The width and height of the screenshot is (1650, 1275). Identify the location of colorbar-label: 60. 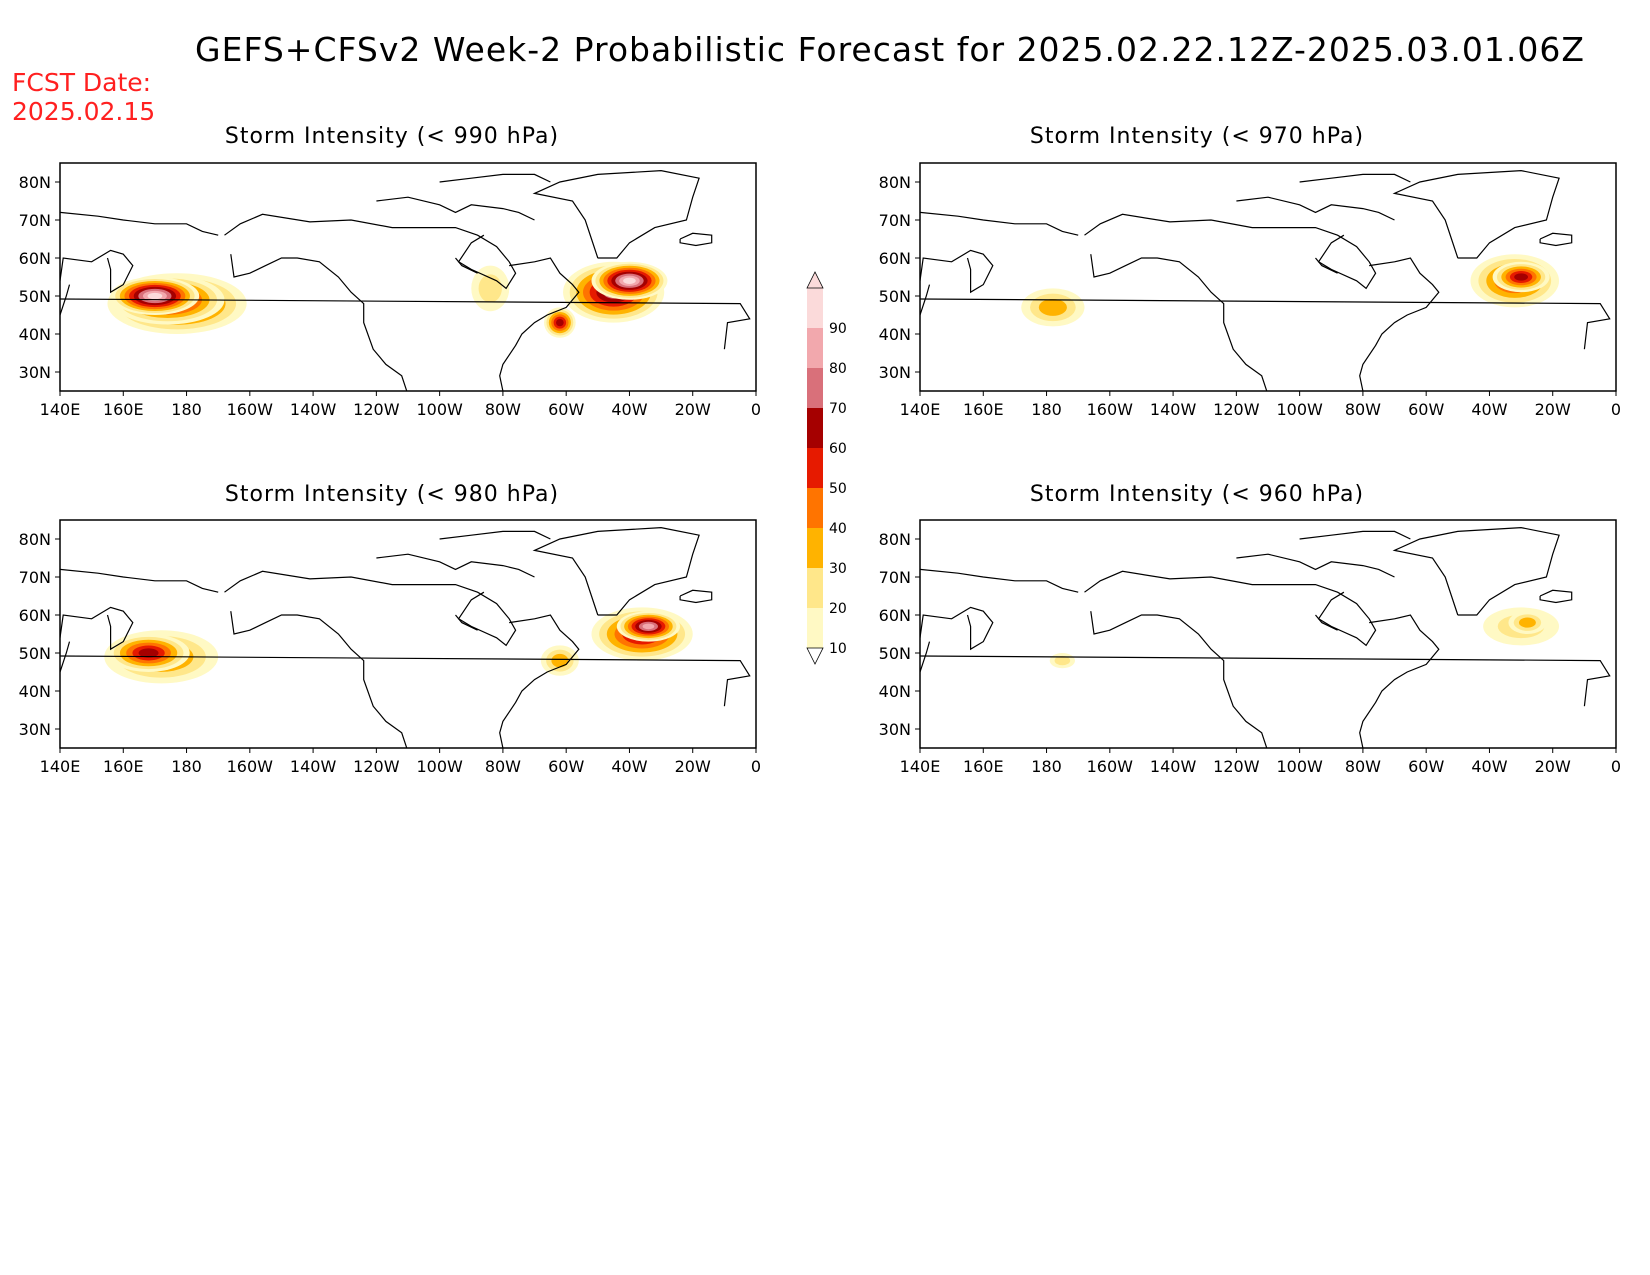
(838, 449).